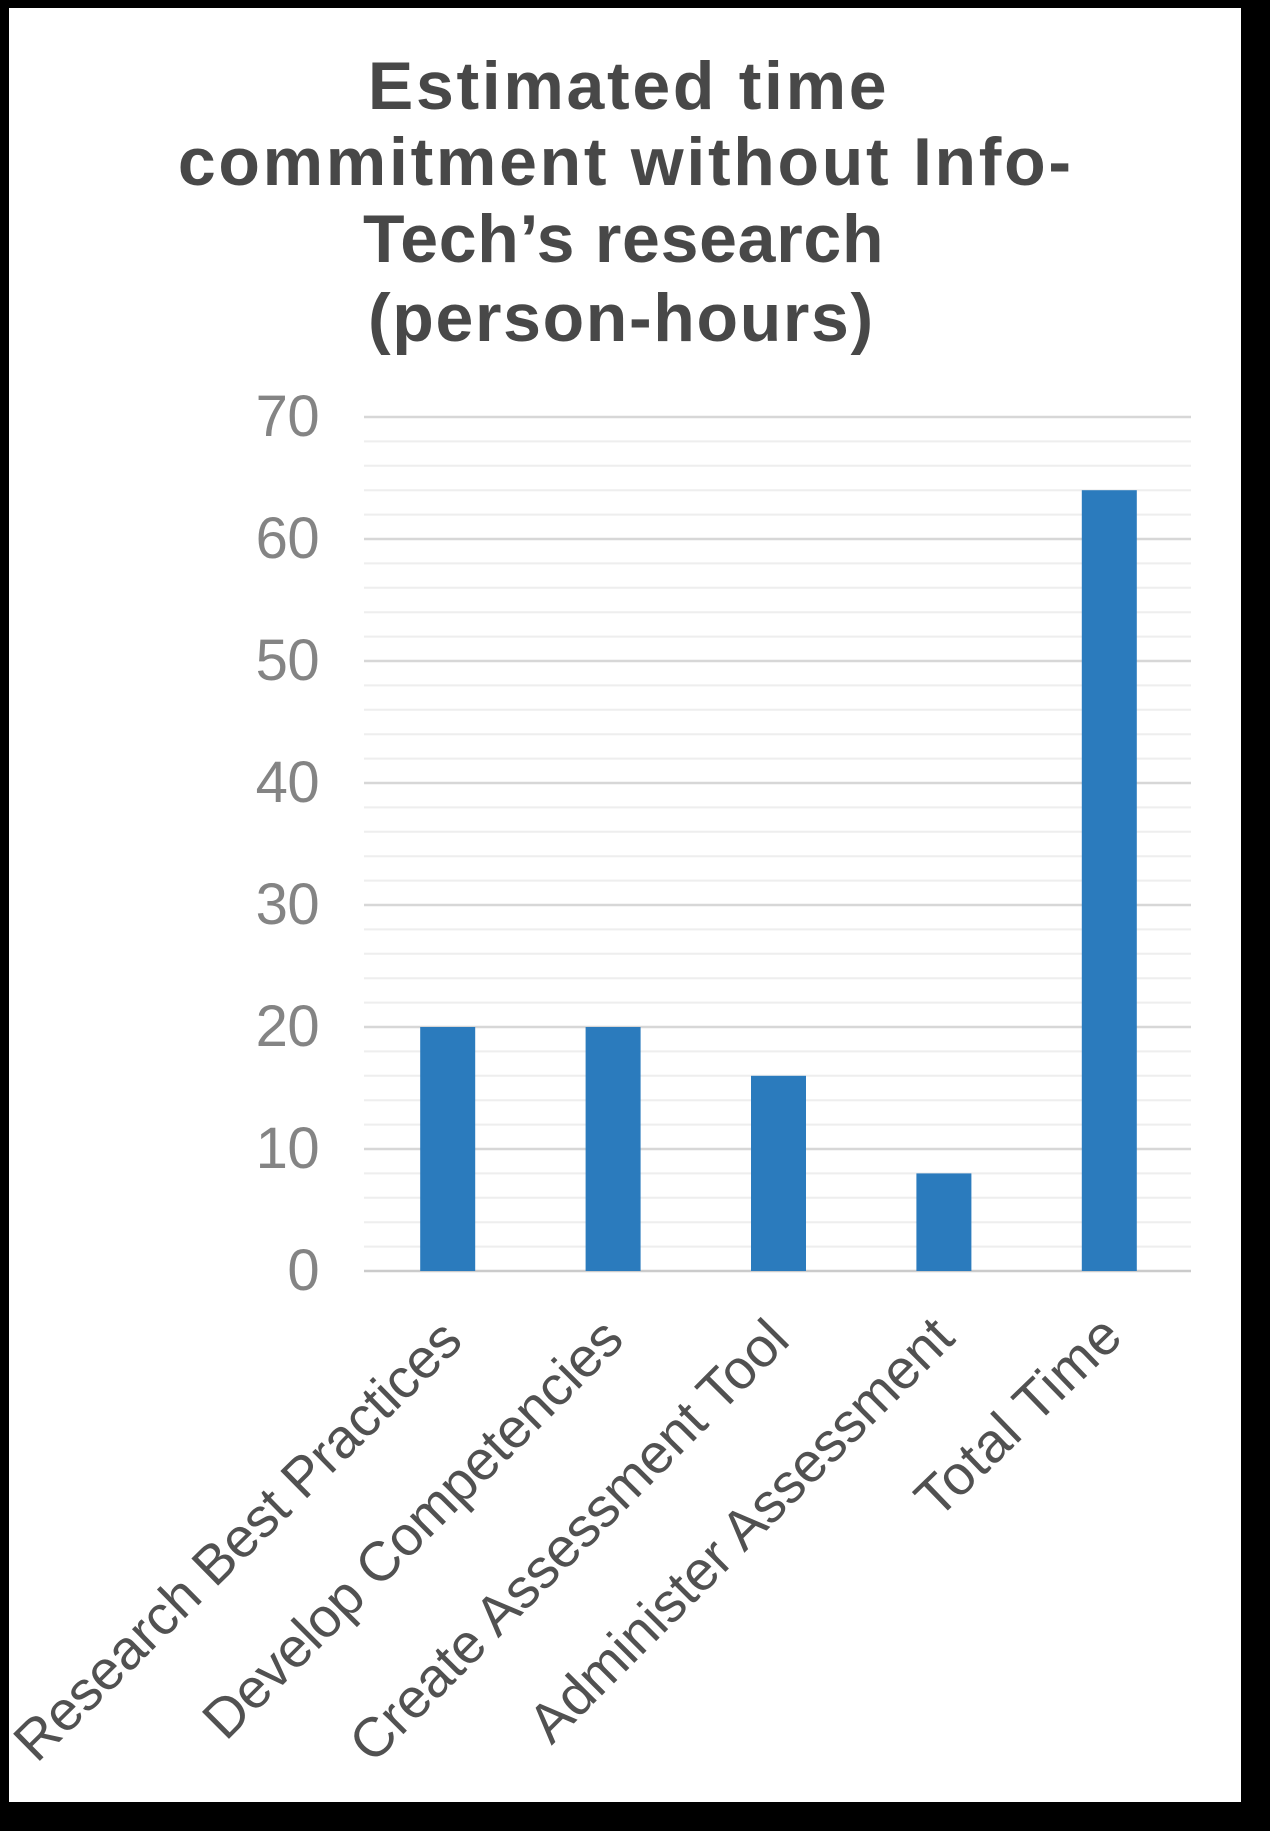  Describe the element at coordinates (621, 318) in the screenshot. I see `svg-text: (person-hours)` at that location.